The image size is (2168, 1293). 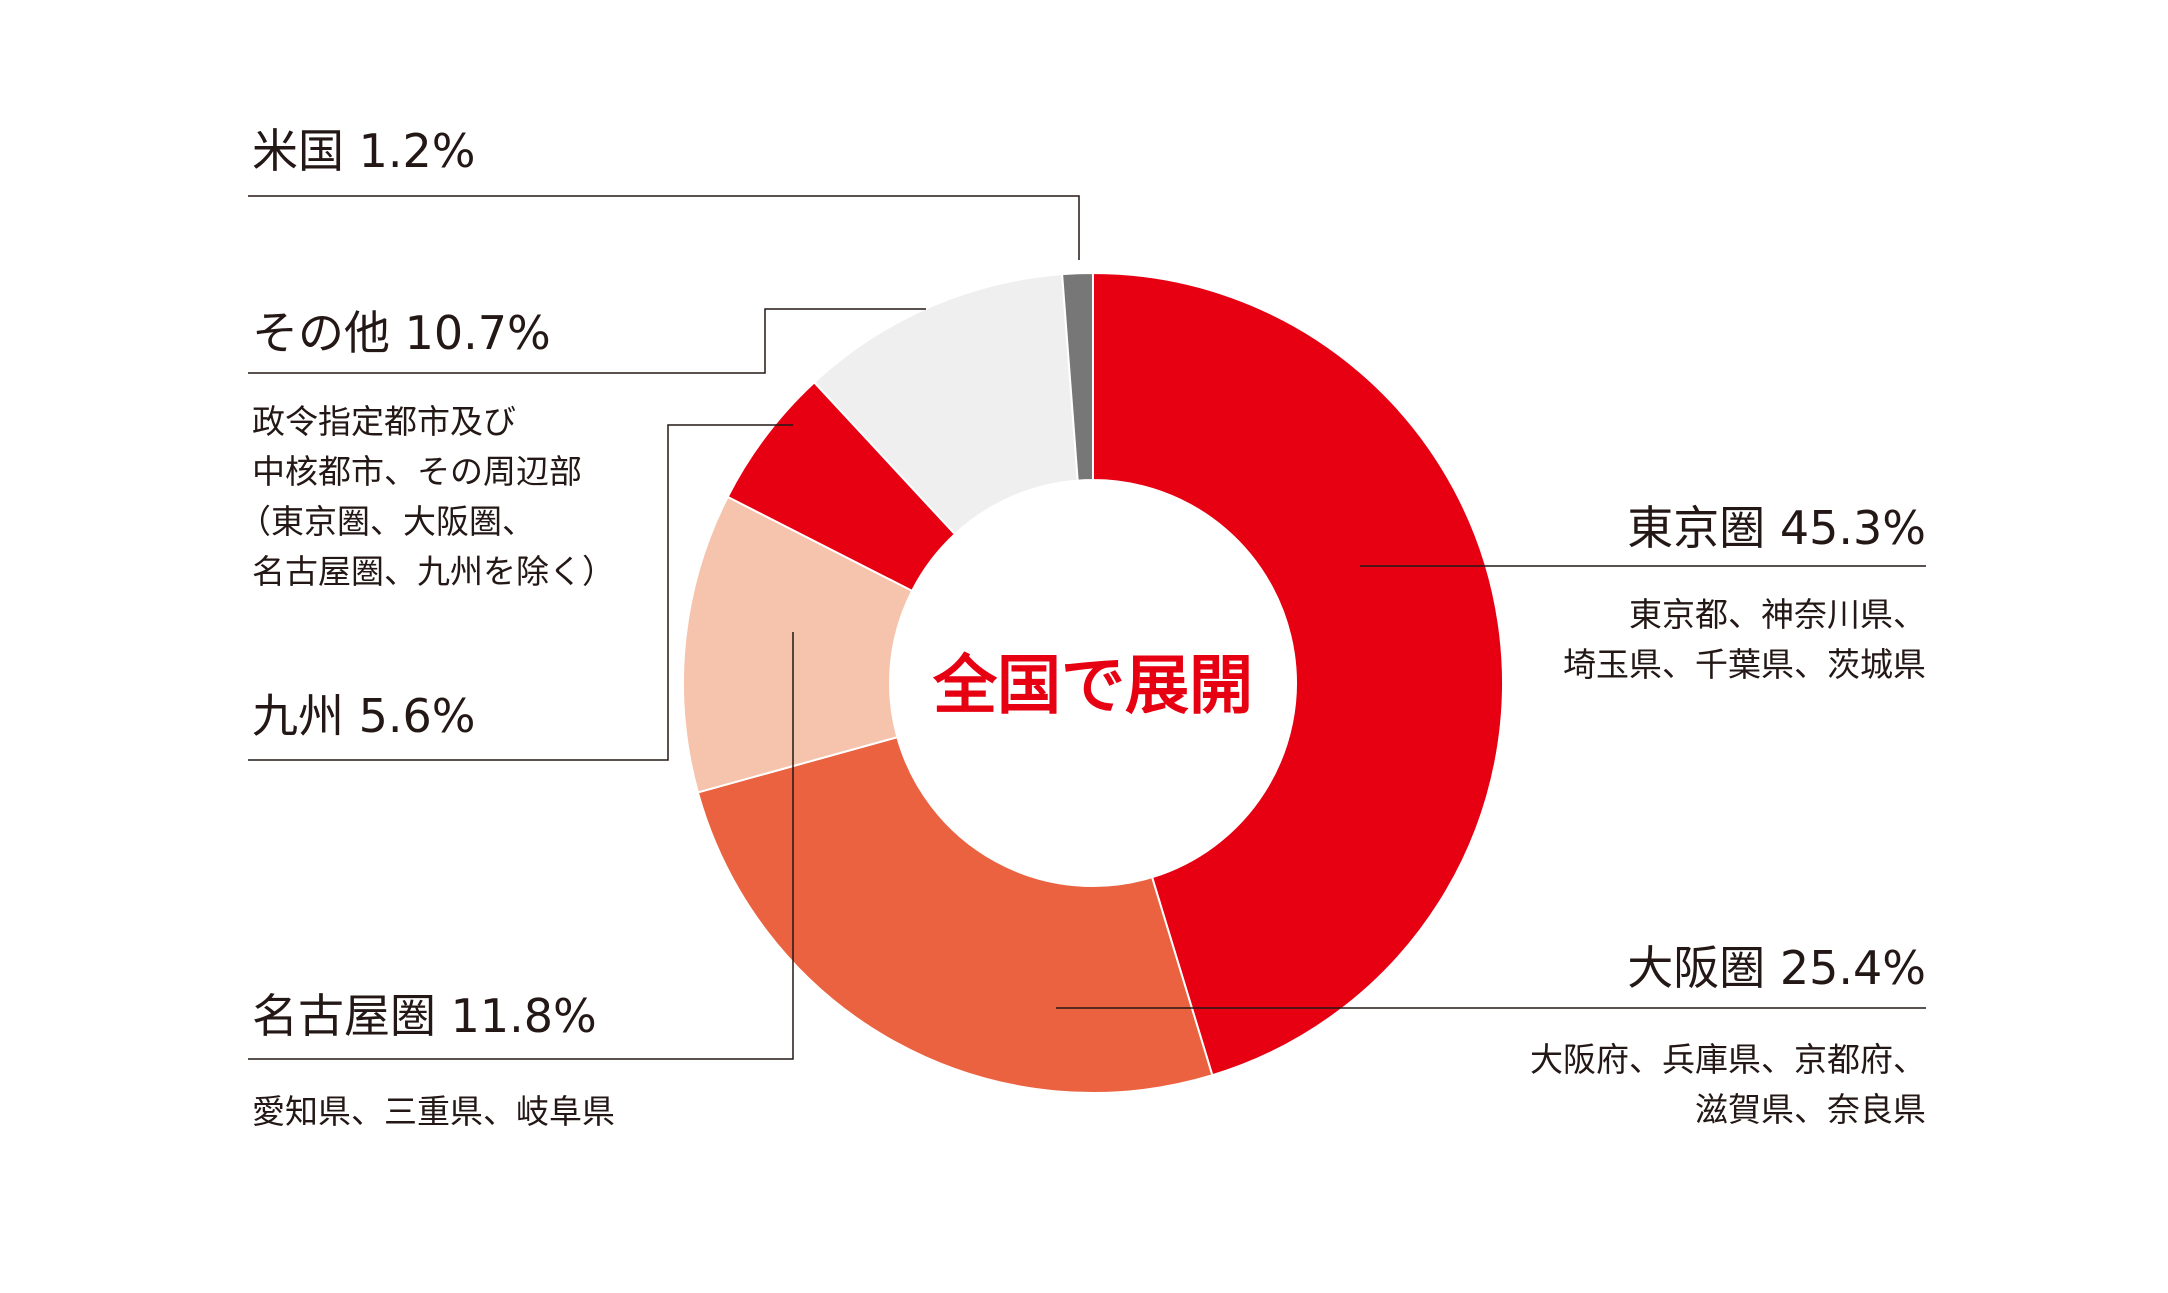 What do you see at coordinates (664, 227) in the screenshot?
I see `leader-usa` at bounding box center [664, 227].